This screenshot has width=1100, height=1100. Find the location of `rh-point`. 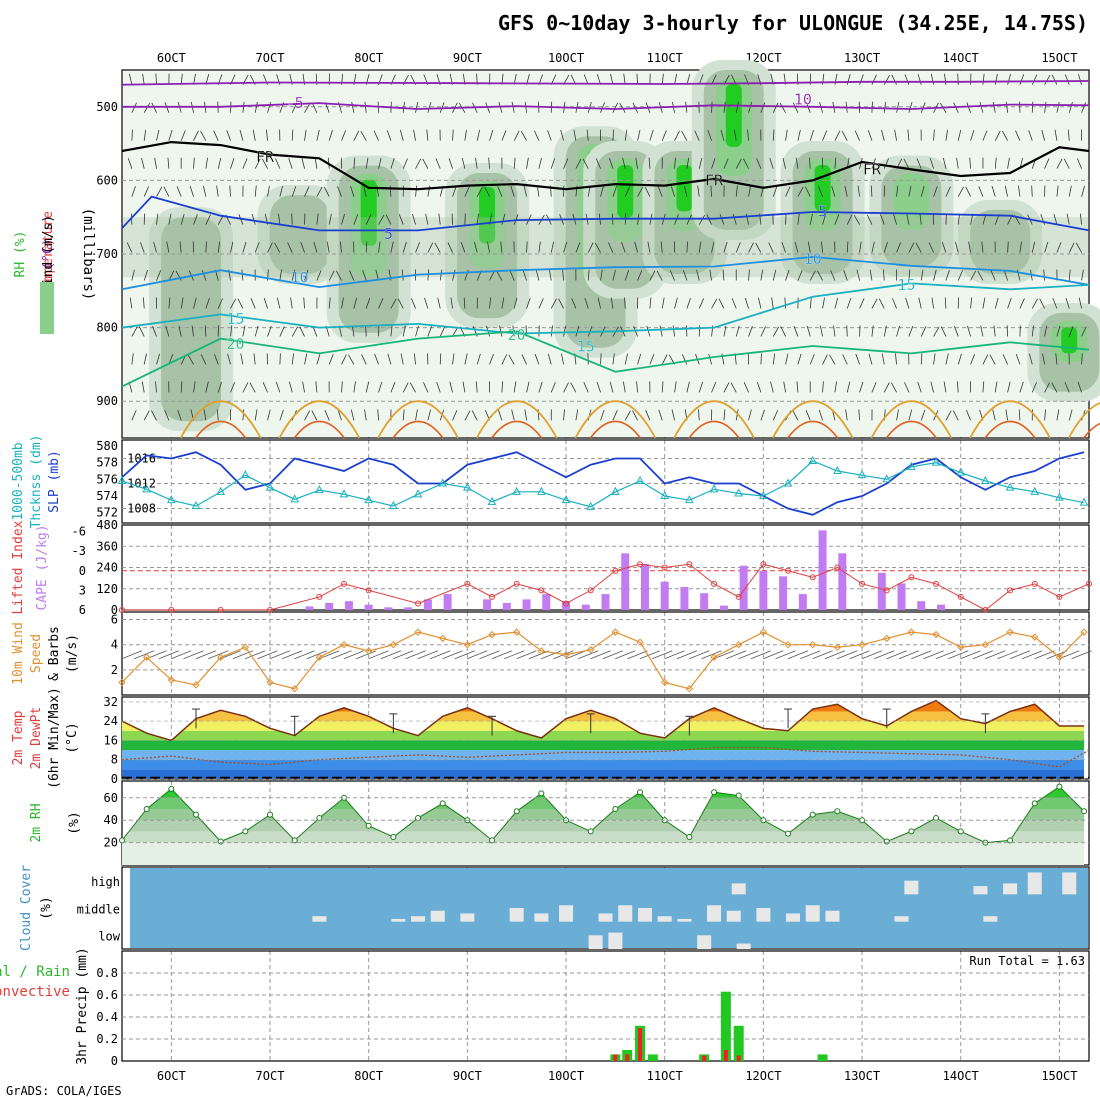

rh-point is located at coordinates (615, 809).